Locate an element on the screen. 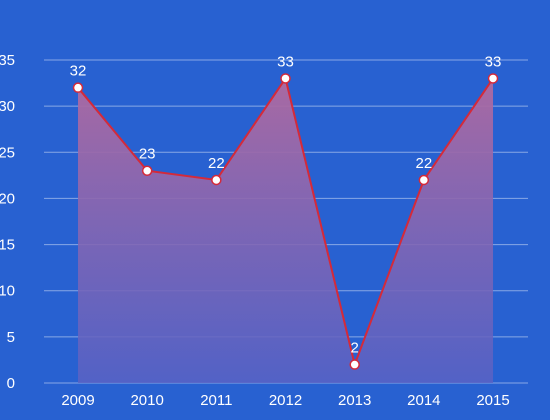  x-tick-label: 2013 is located at coordinates (354, 400).